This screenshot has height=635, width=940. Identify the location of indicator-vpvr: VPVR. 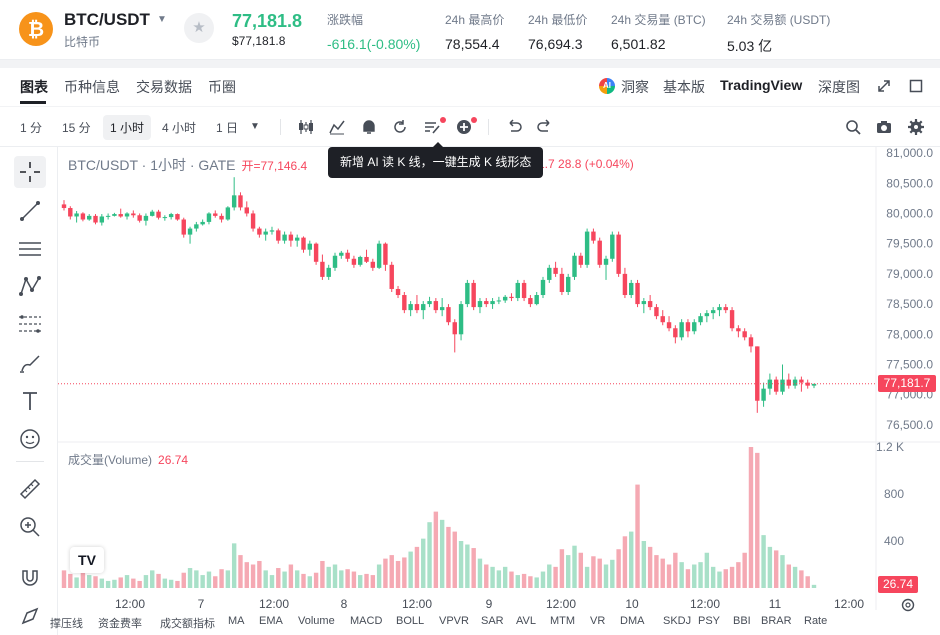
(454, 621).